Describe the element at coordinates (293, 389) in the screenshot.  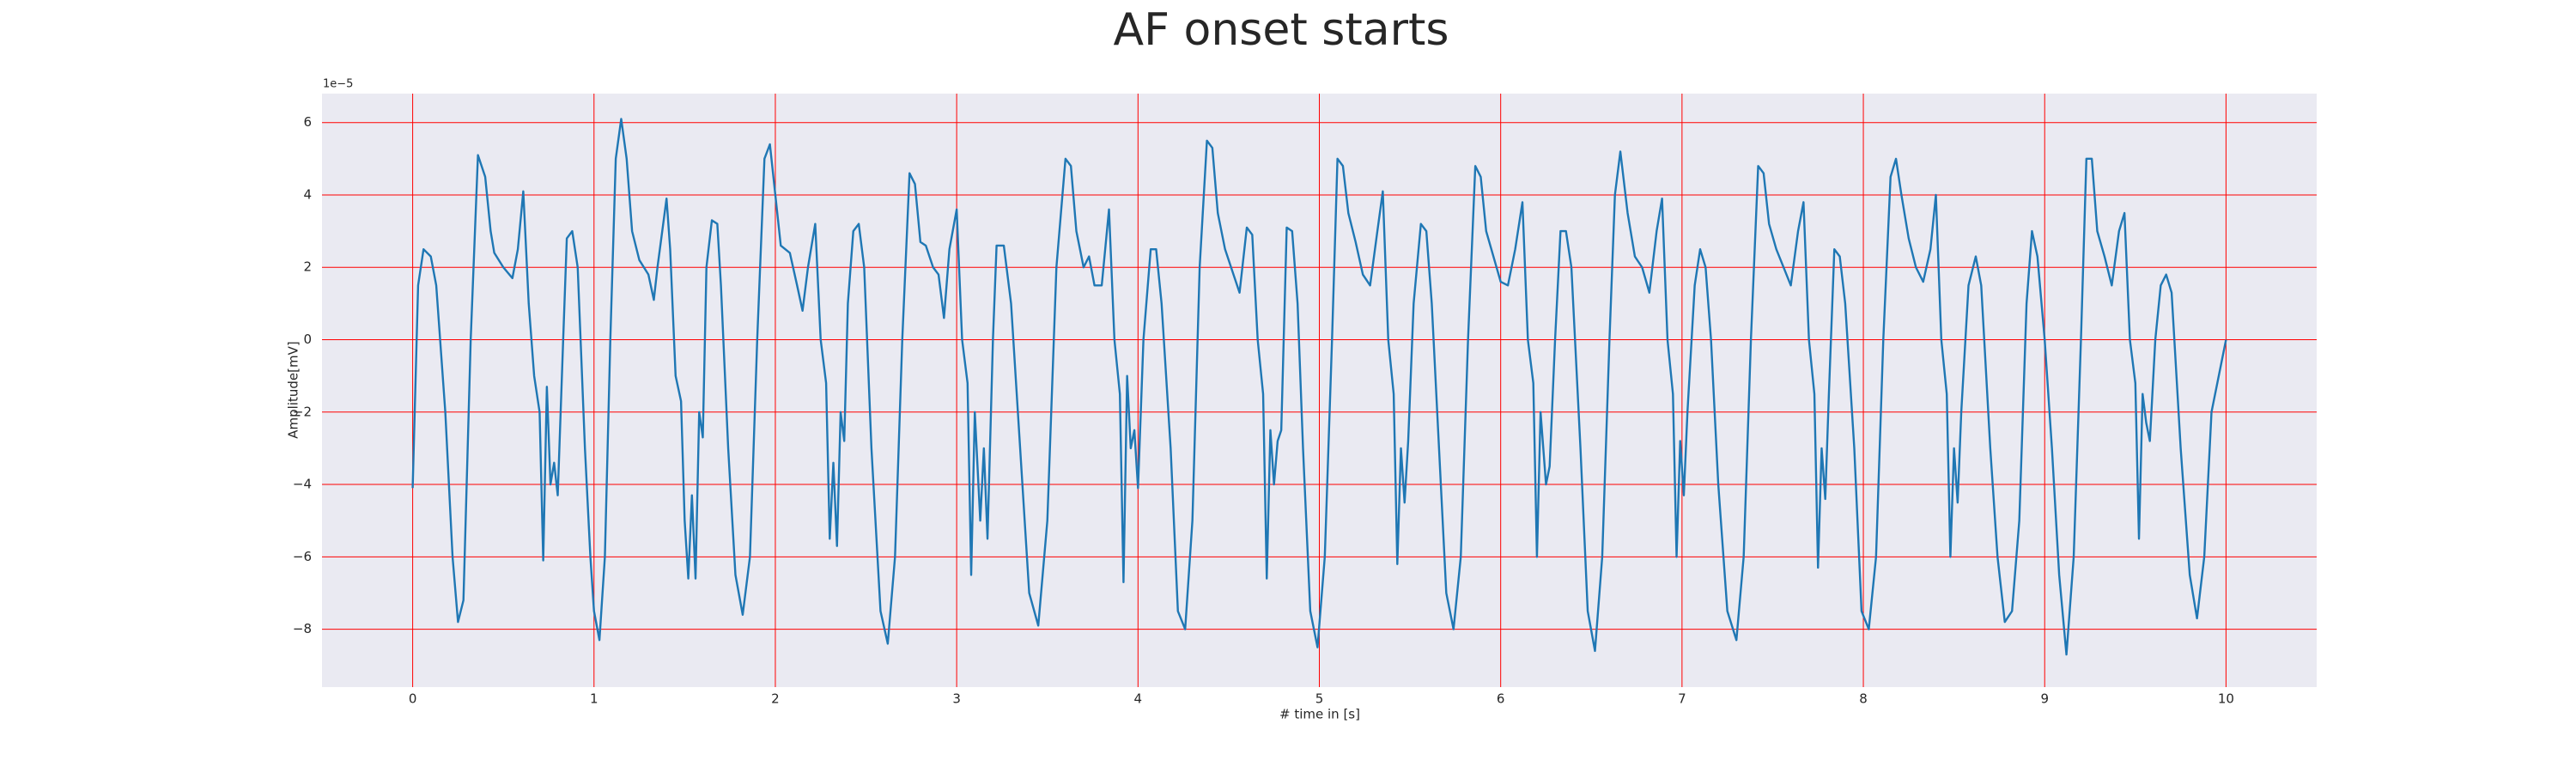
I see `y-axis-label: Amplitude[mV]` at that location.